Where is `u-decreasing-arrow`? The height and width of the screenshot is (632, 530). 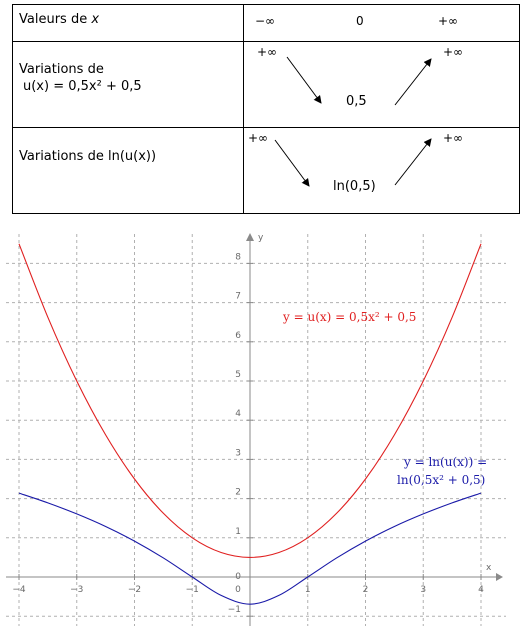
u-decreasing-arrow is located at coordinates (304, 80).